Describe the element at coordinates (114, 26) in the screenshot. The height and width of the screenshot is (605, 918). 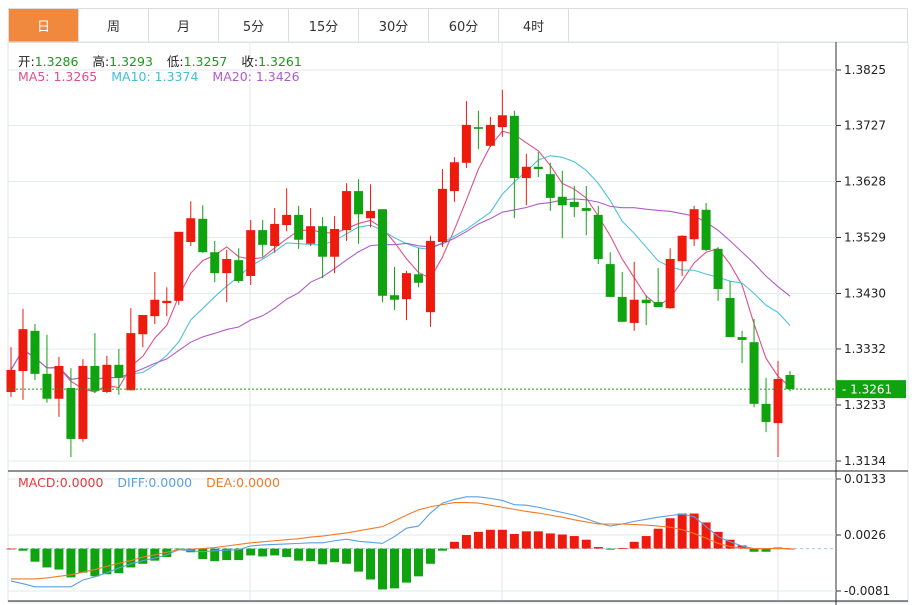
I see `tab-week: 周` at that location.